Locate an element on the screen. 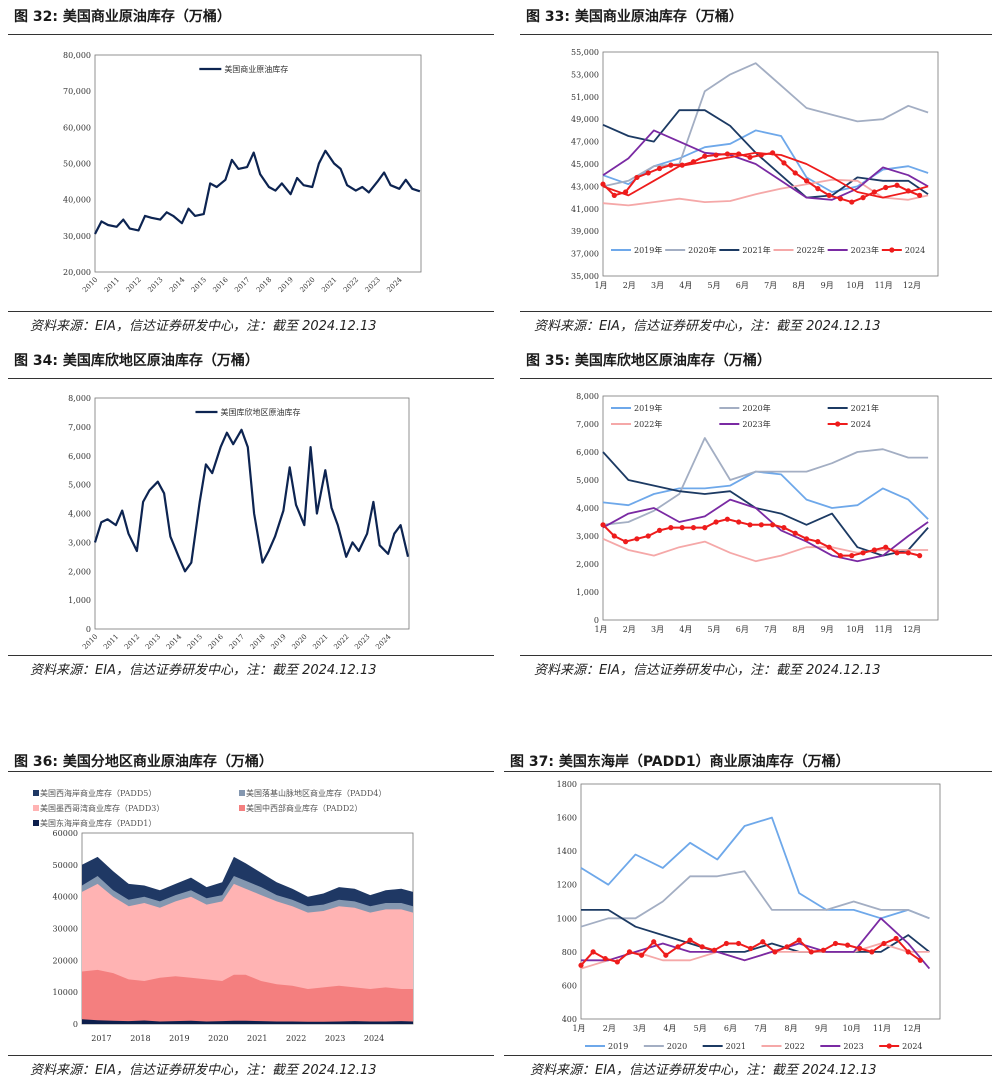 This screenshot has width=999, height=1087. x-tick-label: 2010 is located at coordinates (90, 642).